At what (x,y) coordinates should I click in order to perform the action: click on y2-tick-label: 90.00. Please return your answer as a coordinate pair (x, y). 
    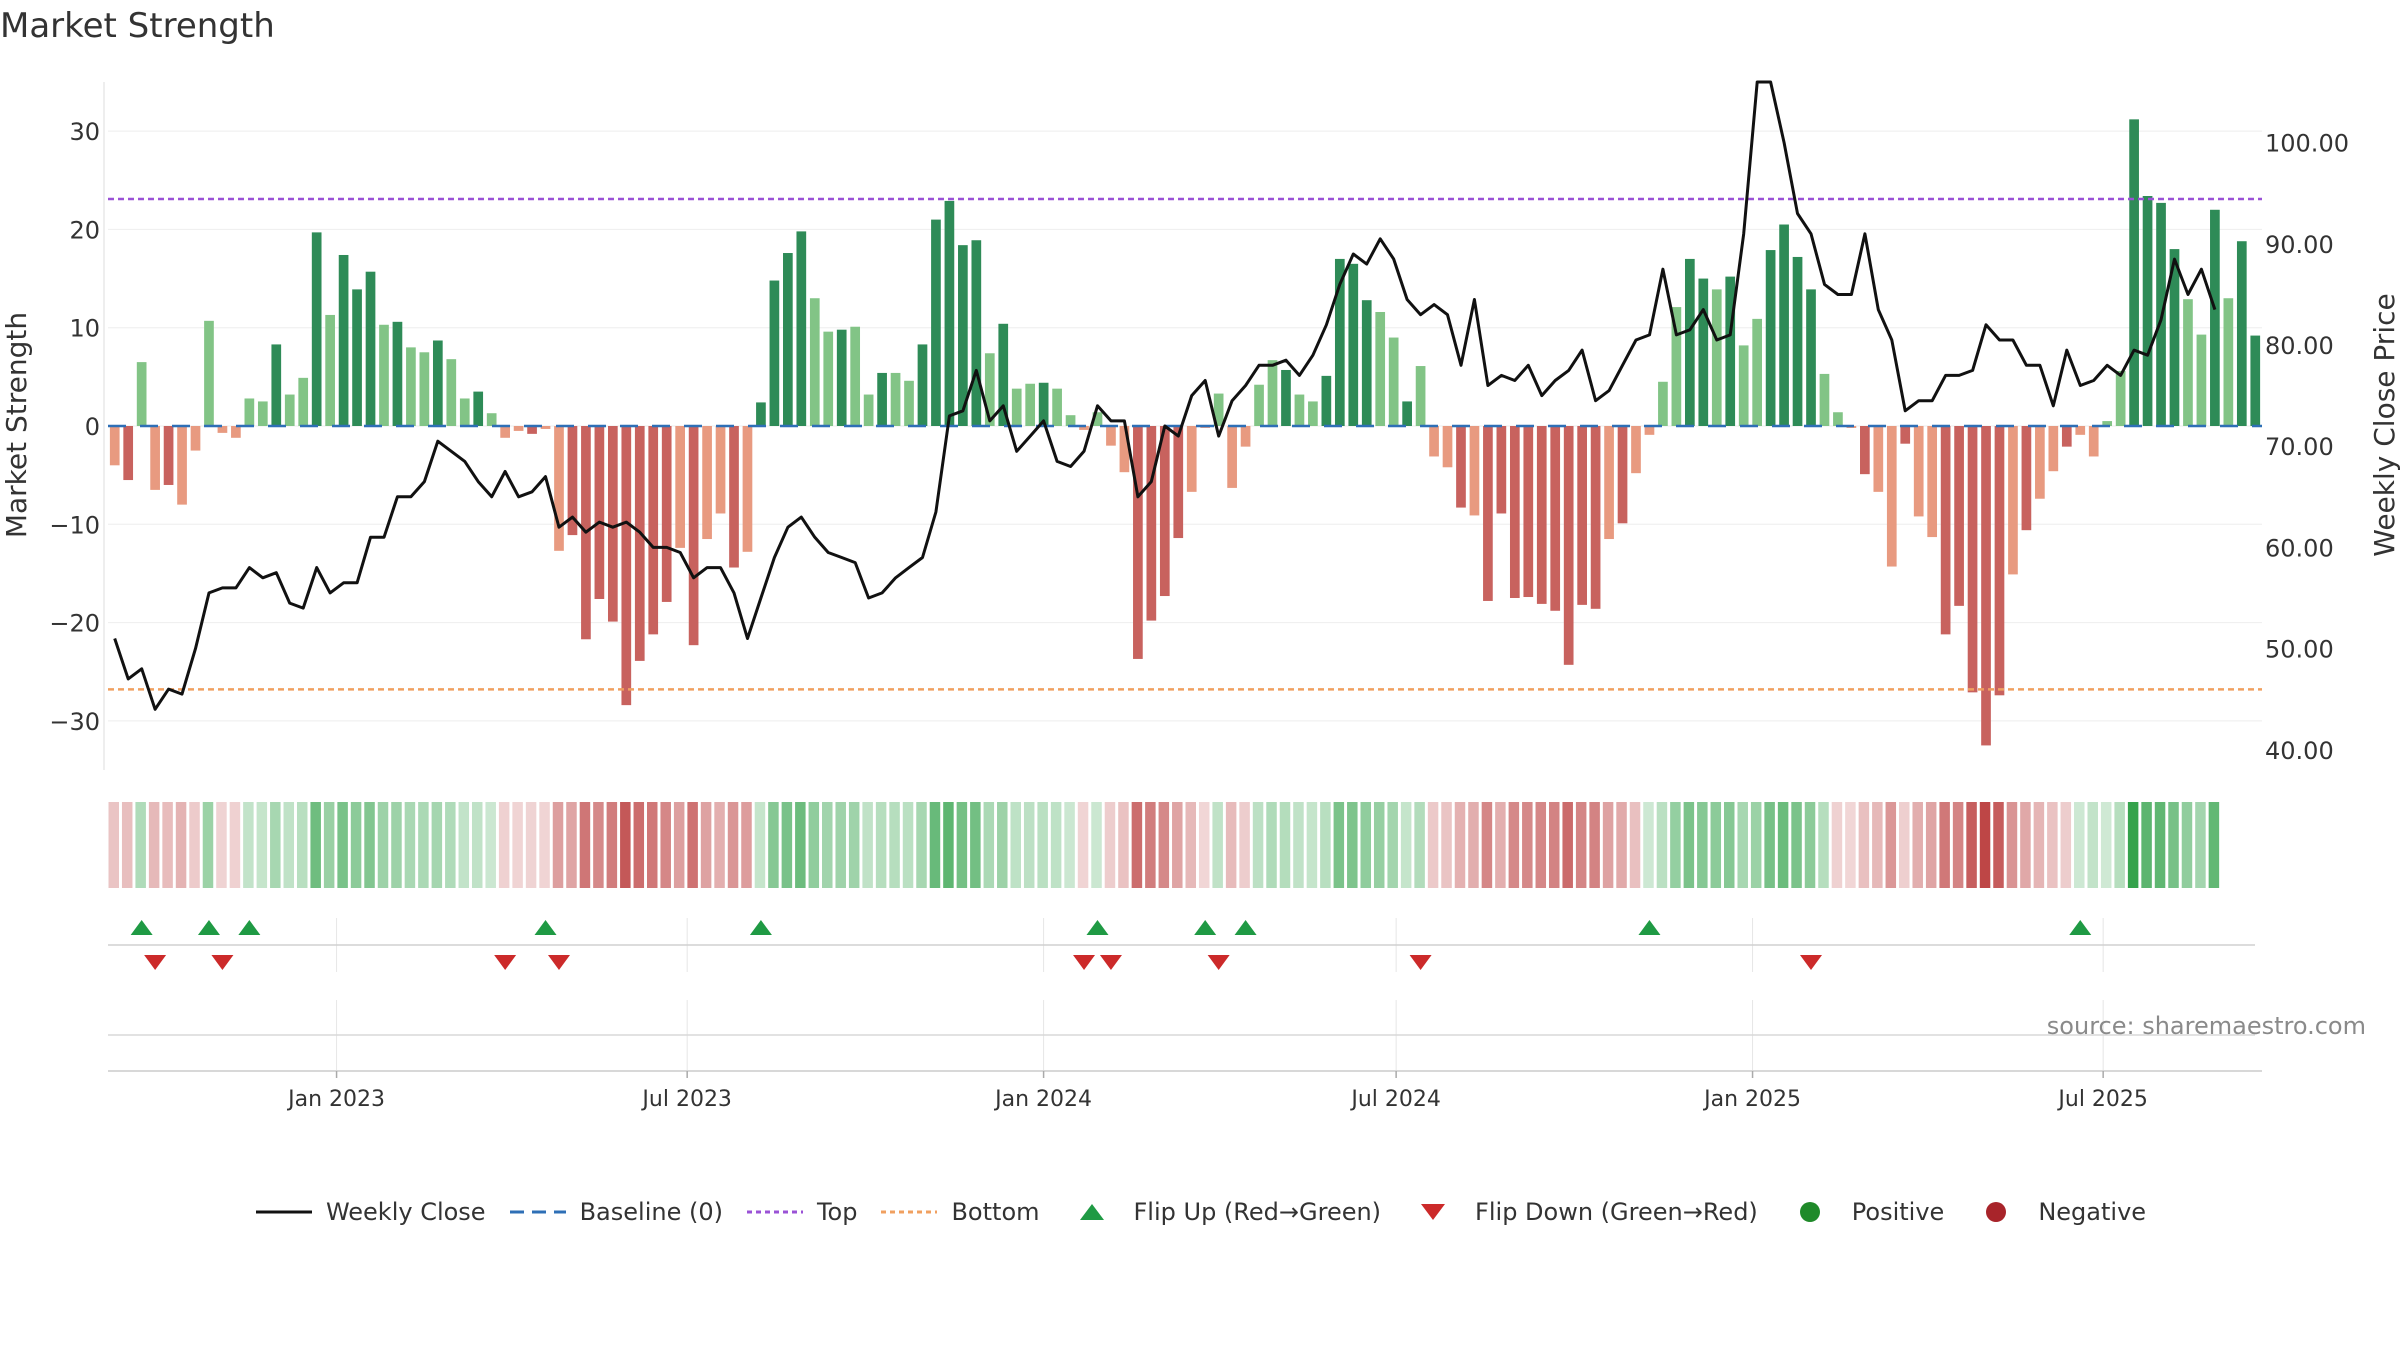
    Looking at the image, I should click on (2299, 245).